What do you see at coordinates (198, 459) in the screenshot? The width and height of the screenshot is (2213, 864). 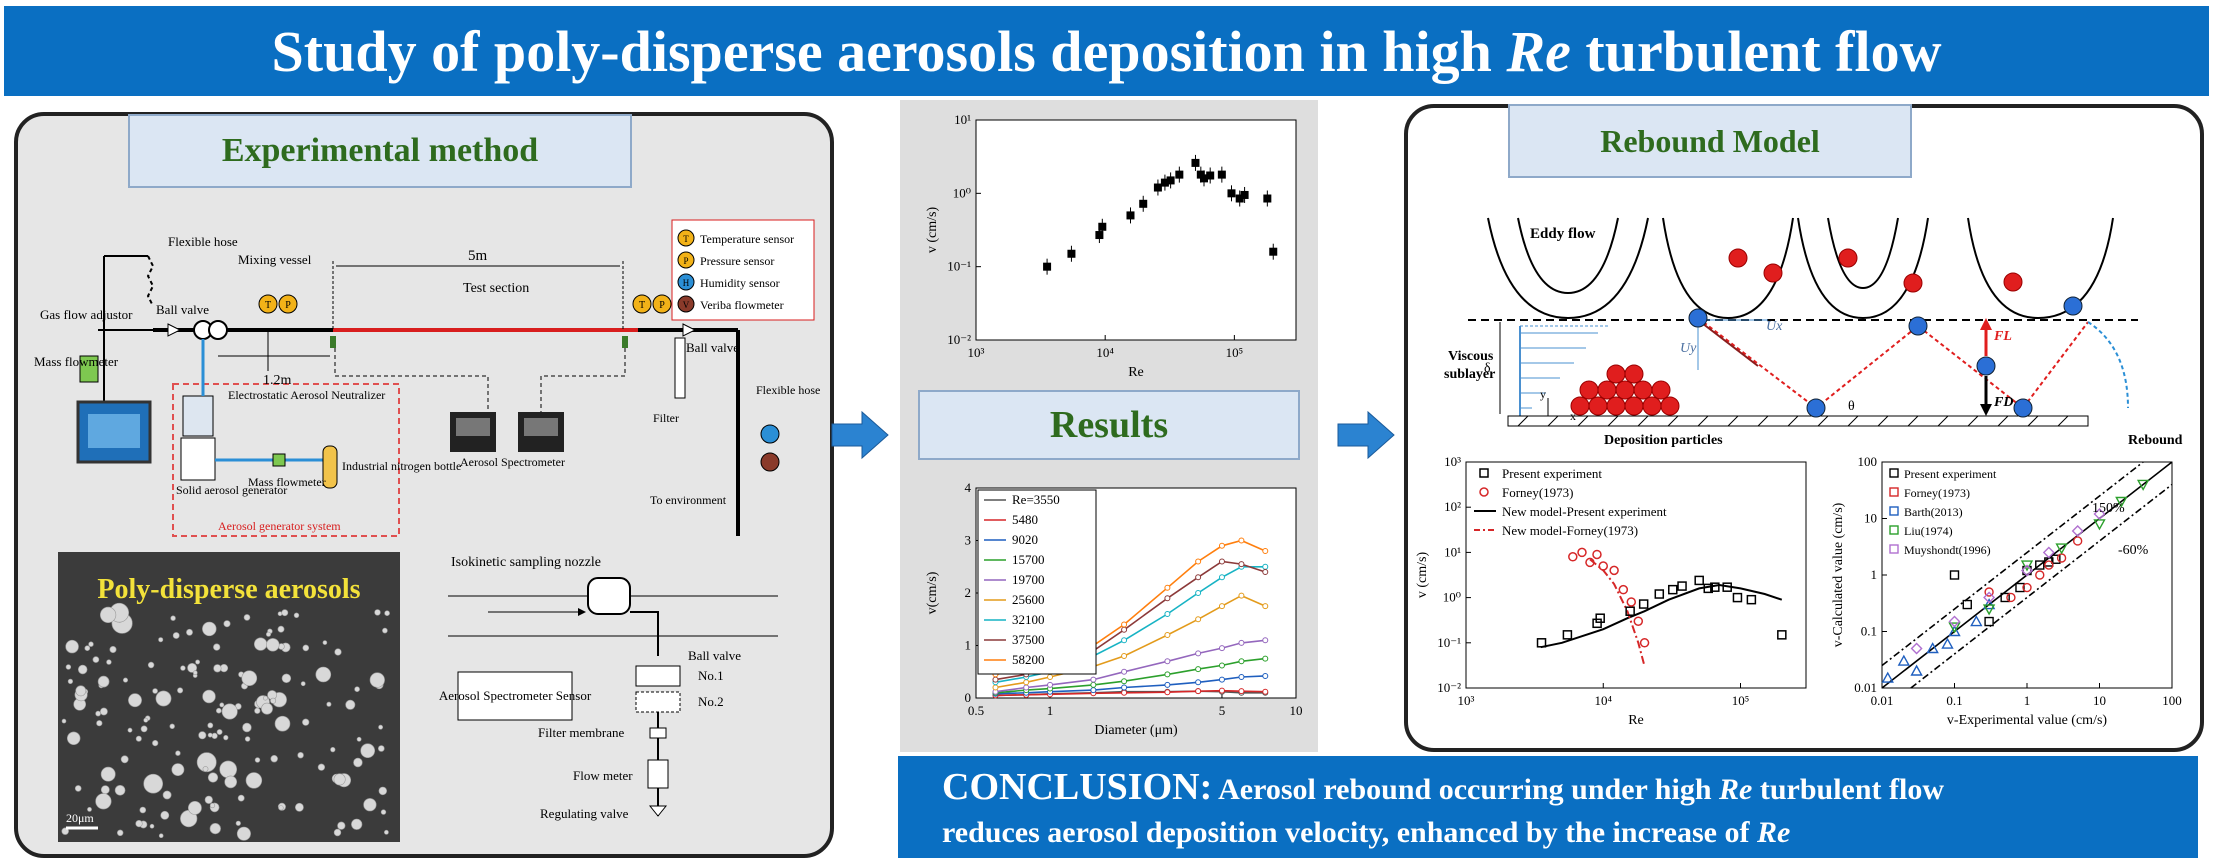 I see `solid-generator-icon` at bounding box center [198, 459].